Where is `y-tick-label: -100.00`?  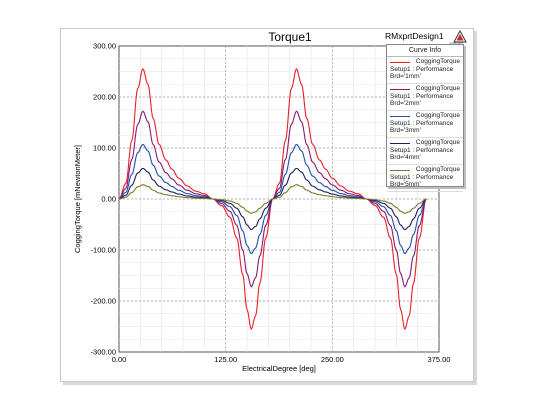 y-tick-label: -100.00 is located at coordinates (103, 250).